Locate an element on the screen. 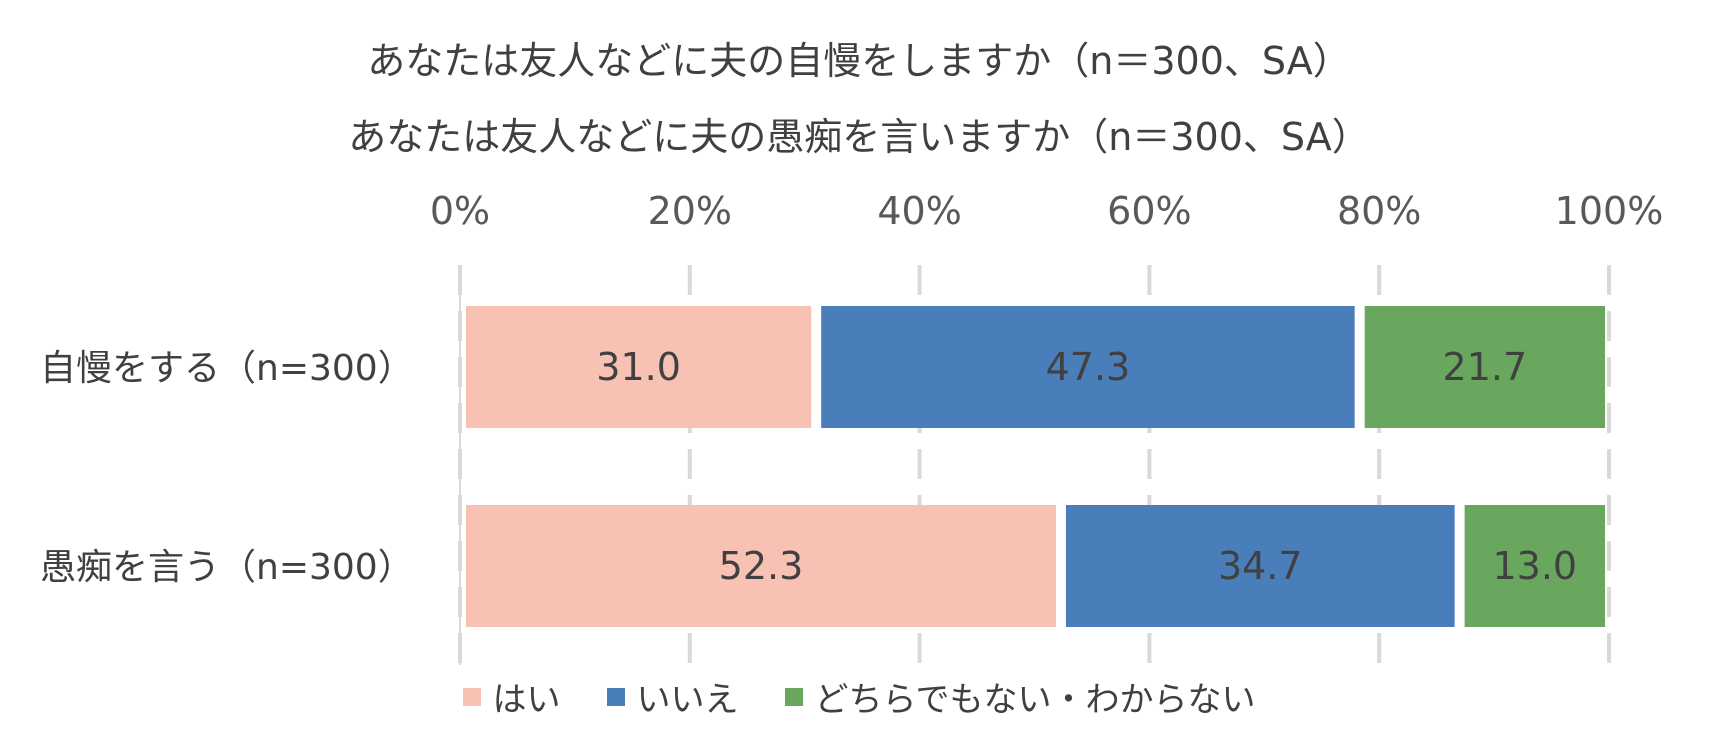 Image resolution: width=1718 pixels, height=756 pixels. data-label-1-0: 52.3 is located at coordinates (761, 566).